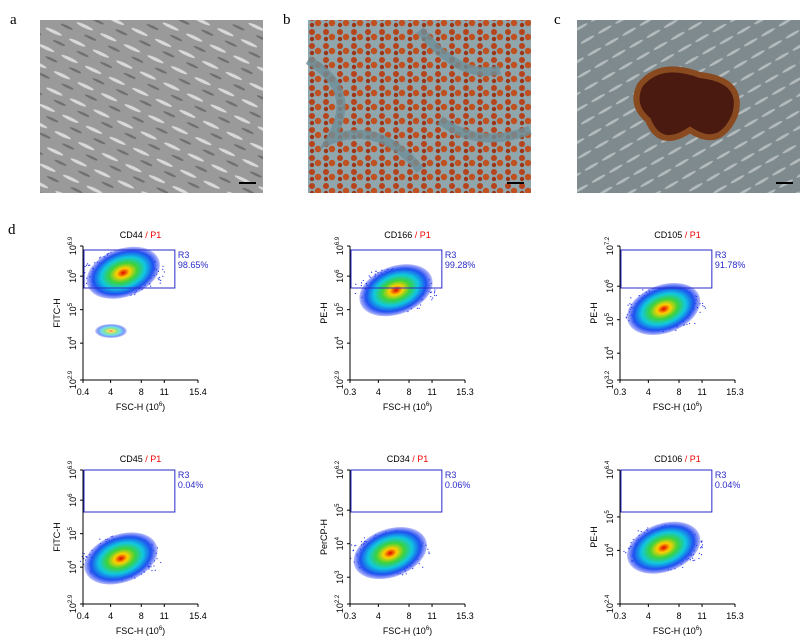 This screenshot has width=800, height=641. Describe the element at coordinates (340, 469) in the screenshot. I see `y-tick-label: 106.2` at that location.